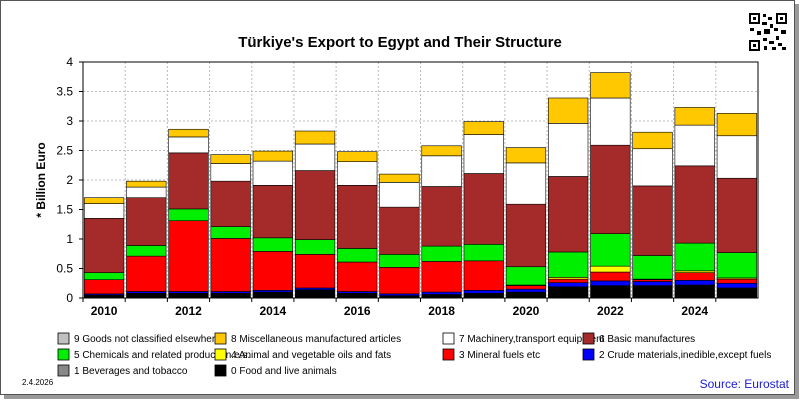  I want to click on source-label: Source: Eurostat, so click(745, 384).